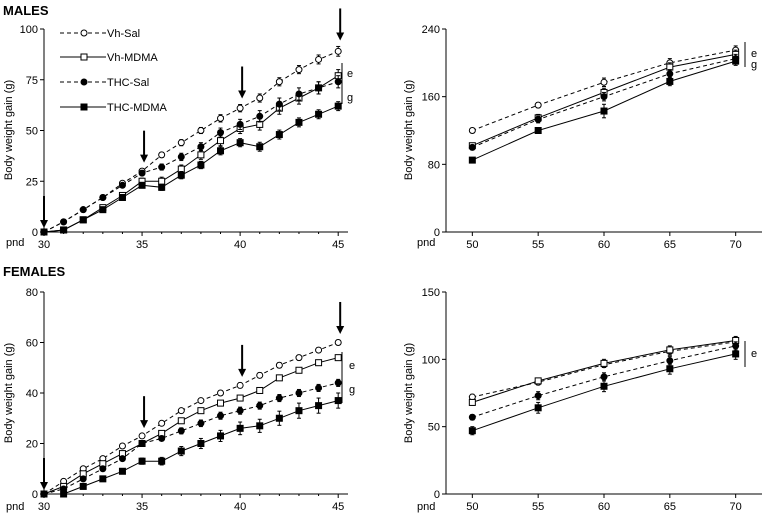  I want to click on y-tick-label: 100, so click(29, 30).